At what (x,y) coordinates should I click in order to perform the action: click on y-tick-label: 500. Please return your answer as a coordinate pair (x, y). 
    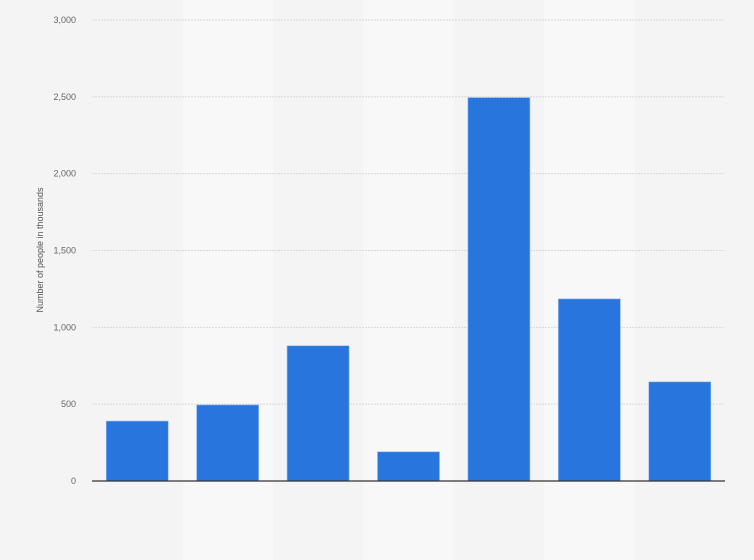
    Looking at the image, I should click on (68, 404).